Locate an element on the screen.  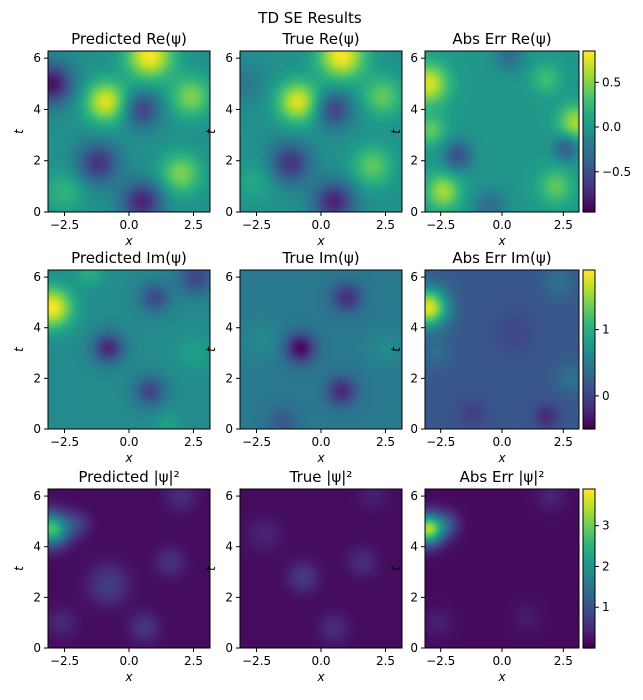
colorbar-tick-label: 0.5 is located at coordinates (611, 82).